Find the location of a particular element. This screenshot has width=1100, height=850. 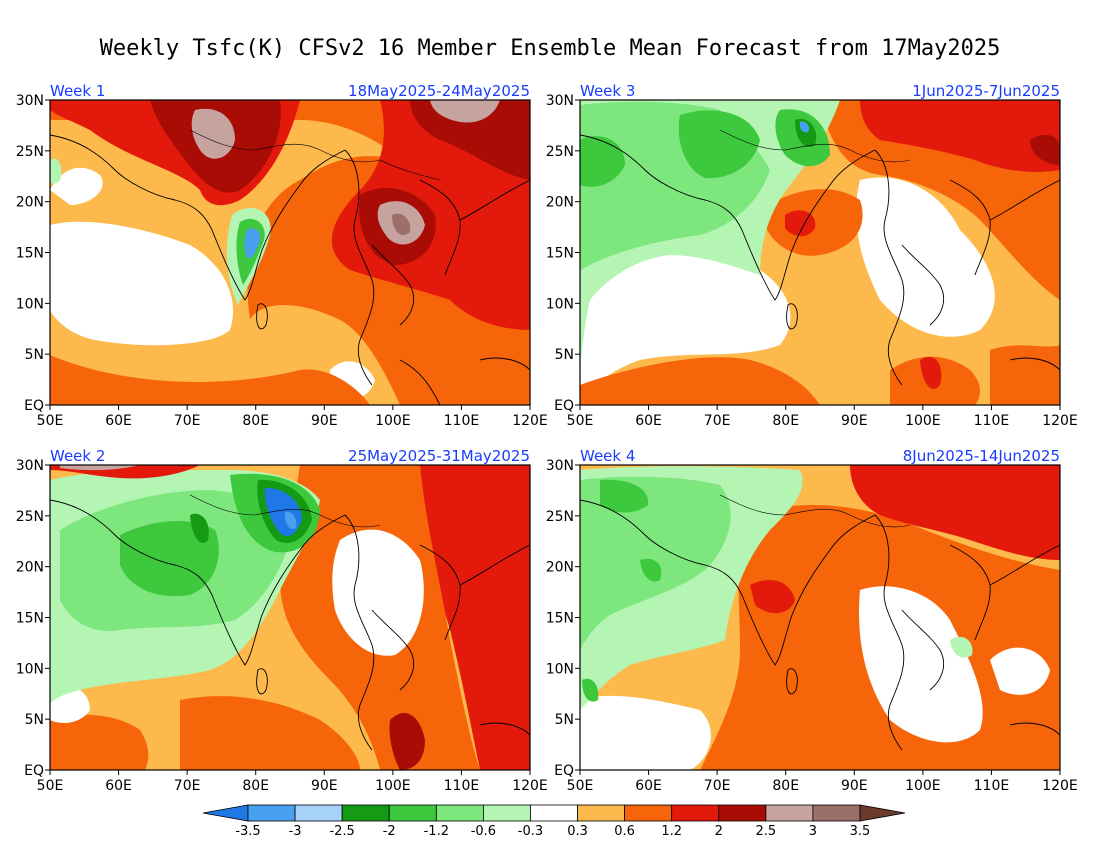

colorbar-label: 3 is located at coordinates (813, 831).